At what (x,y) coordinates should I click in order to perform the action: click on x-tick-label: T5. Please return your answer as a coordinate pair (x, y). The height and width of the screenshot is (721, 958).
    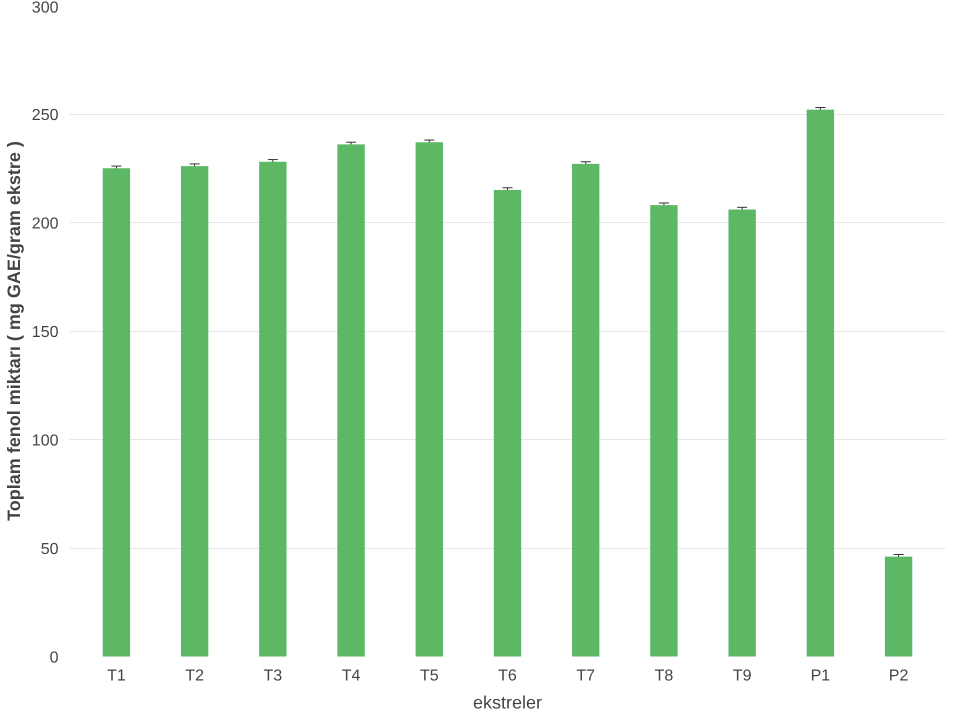
    Looking at the image, I should click on (429, 676).